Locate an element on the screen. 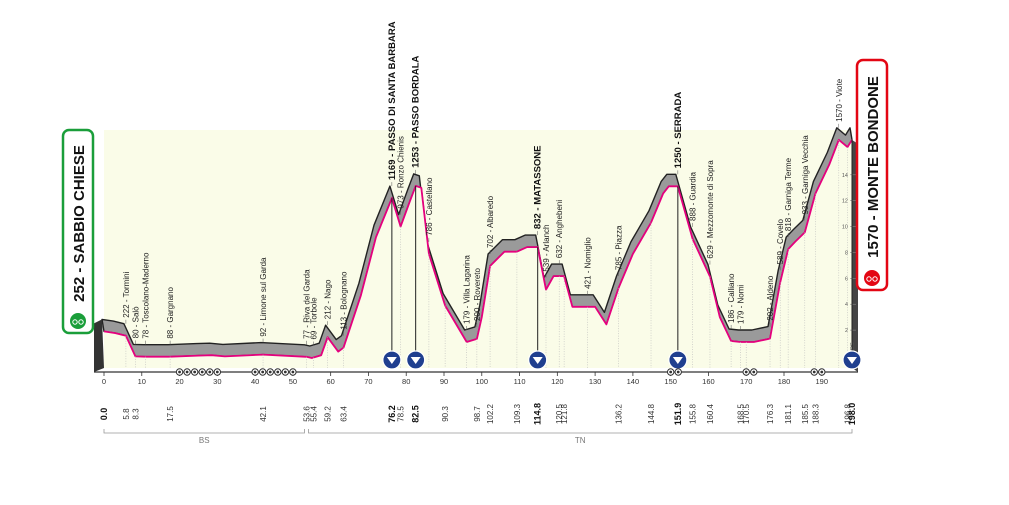 This screenshot has height=505, width=1009. x-tick-label: 70 is located at coordinates (368, 381).